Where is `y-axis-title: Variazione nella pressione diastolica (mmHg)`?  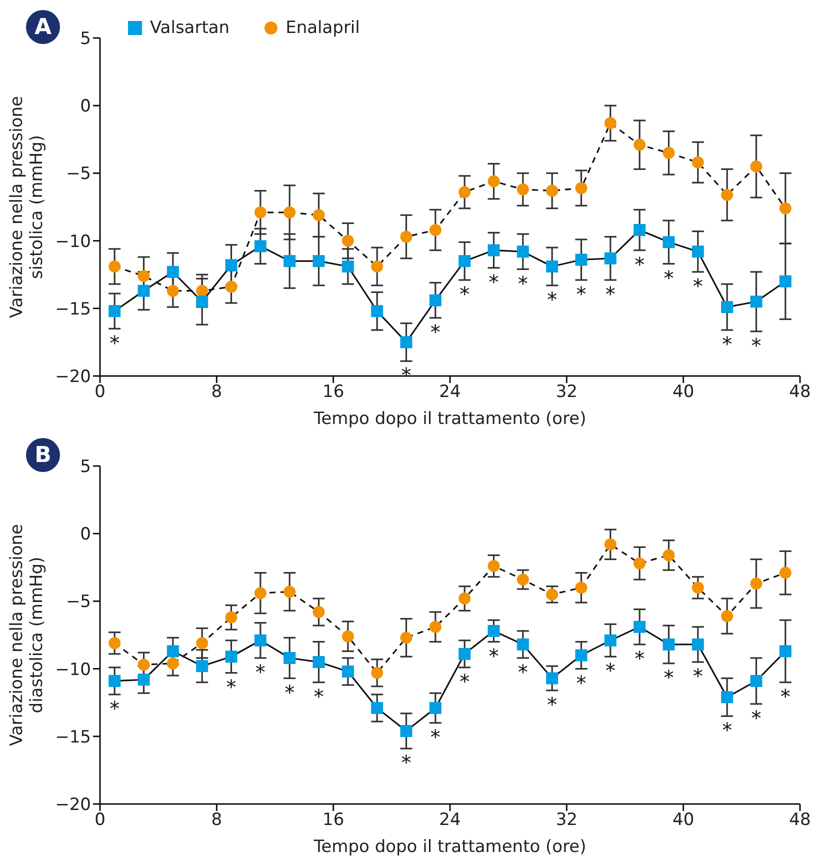 y-axis-title: Variazione nella pressione diastolica (mmHg) is located at coordinates (27, 635).